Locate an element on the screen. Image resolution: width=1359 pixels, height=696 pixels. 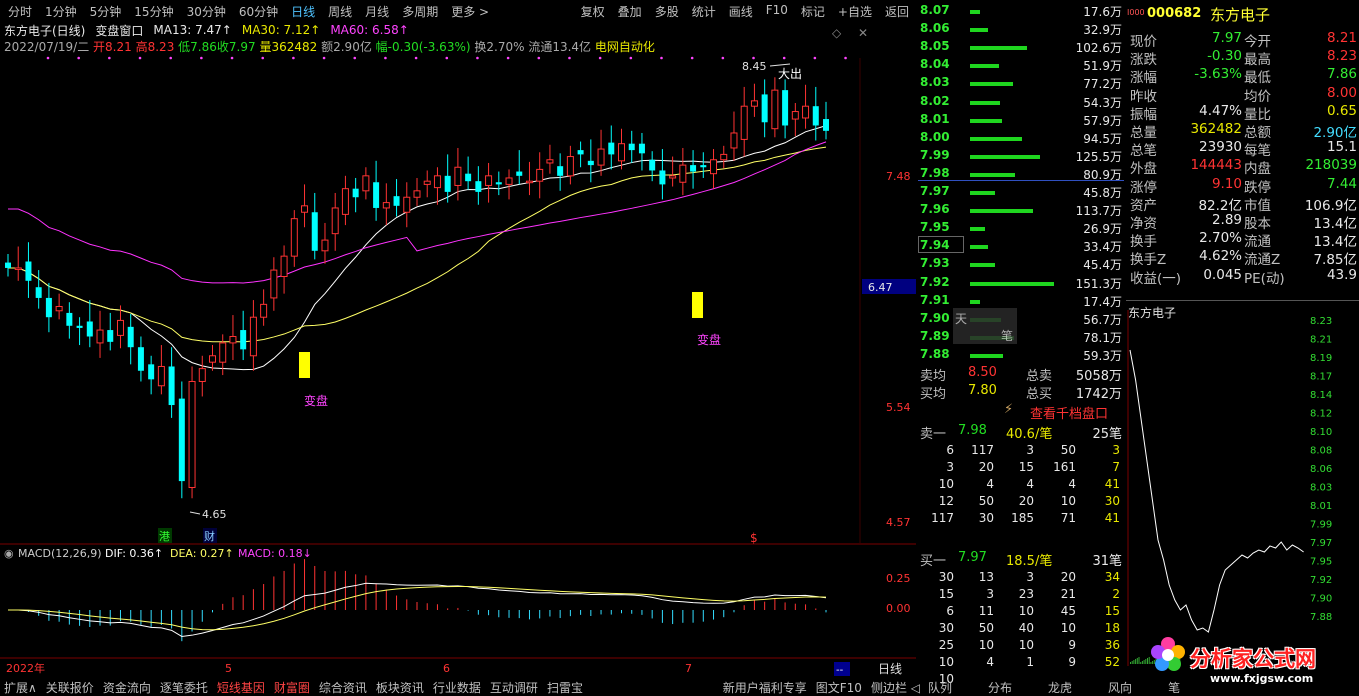
bottom-right-1: 侧边栏 ◁ is located at coordinates (895, 687).